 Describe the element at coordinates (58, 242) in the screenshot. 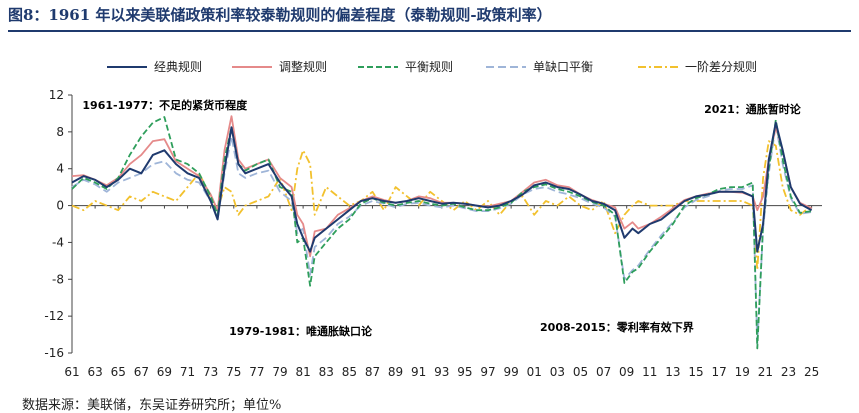

I see `y-tick-label: -4` at that location.